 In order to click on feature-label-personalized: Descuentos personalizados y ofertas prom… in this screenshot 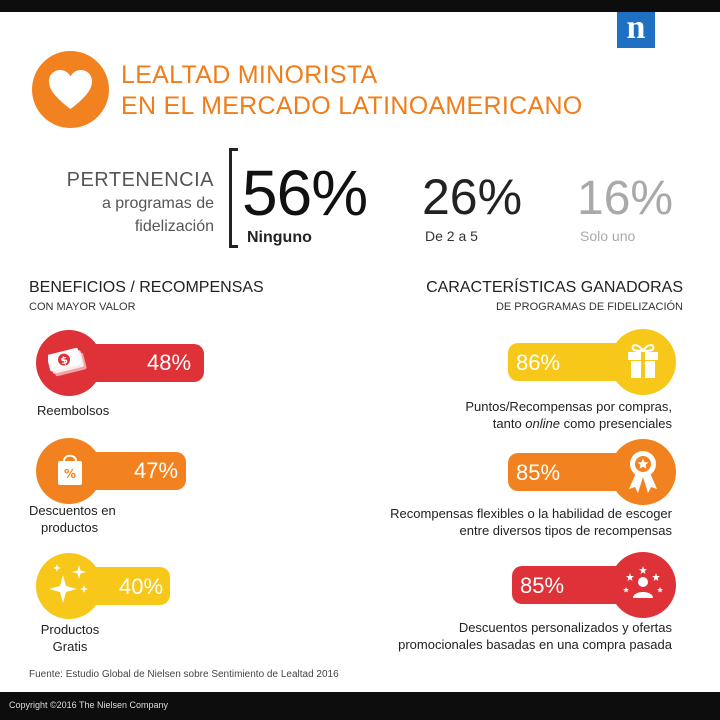, I will do `click(535, 636)`.